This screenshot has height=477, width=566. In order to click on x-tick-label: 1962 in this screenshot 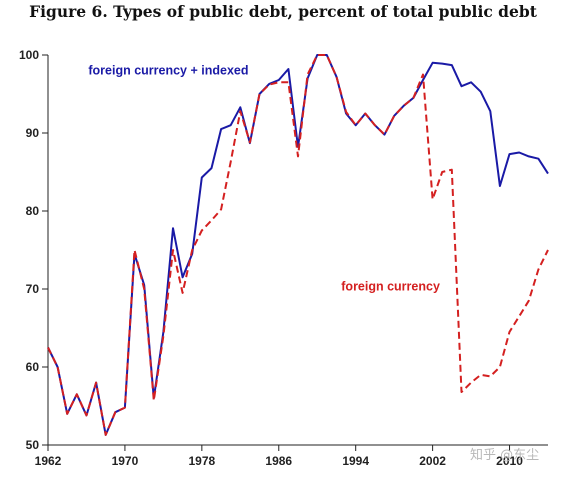, I will do `click(48, 461)`.